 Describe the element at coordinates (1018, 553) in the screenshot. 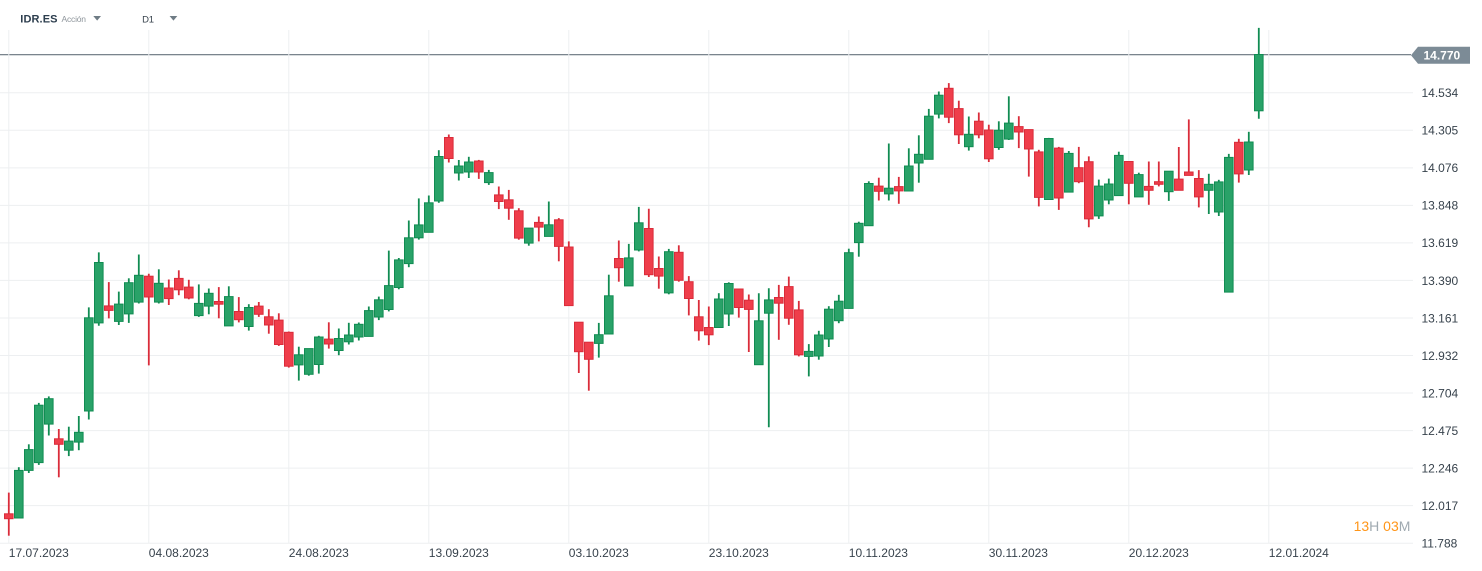

I see `svg-text: 30.11.2023` at that location.